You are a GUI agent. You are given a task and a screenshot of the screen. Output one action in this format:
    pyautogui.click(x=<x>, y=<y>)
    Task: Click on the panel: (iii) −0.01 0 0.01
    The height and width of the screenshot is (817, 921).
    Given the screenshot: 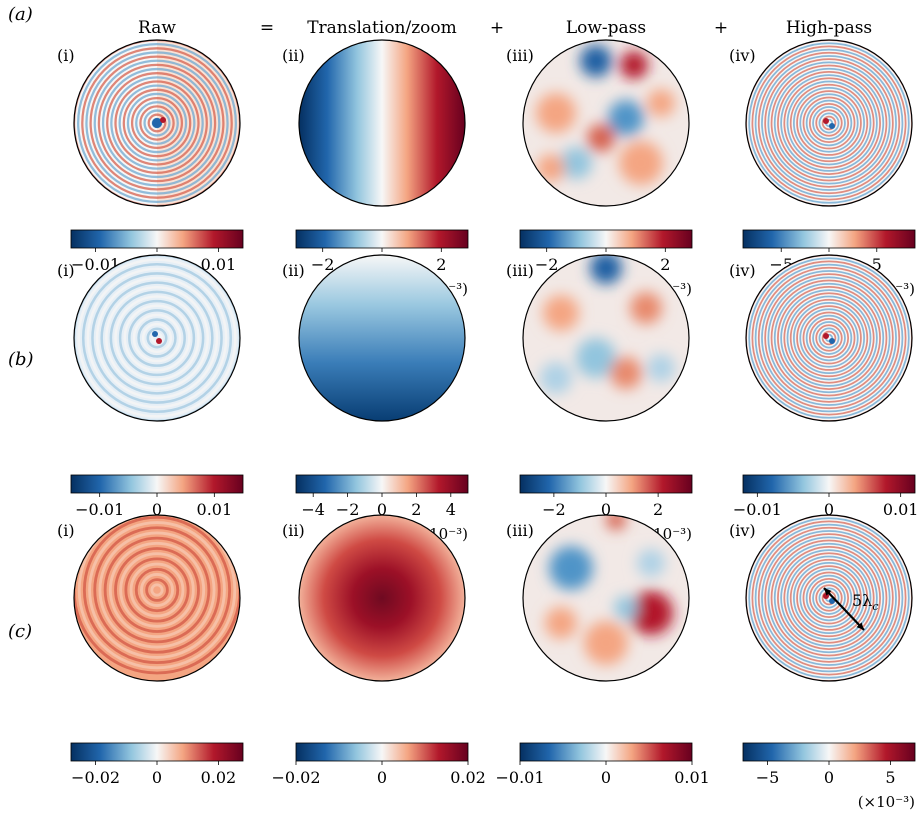 What is the action you would take?
    pyautogui.click(x=602, y=650)
    